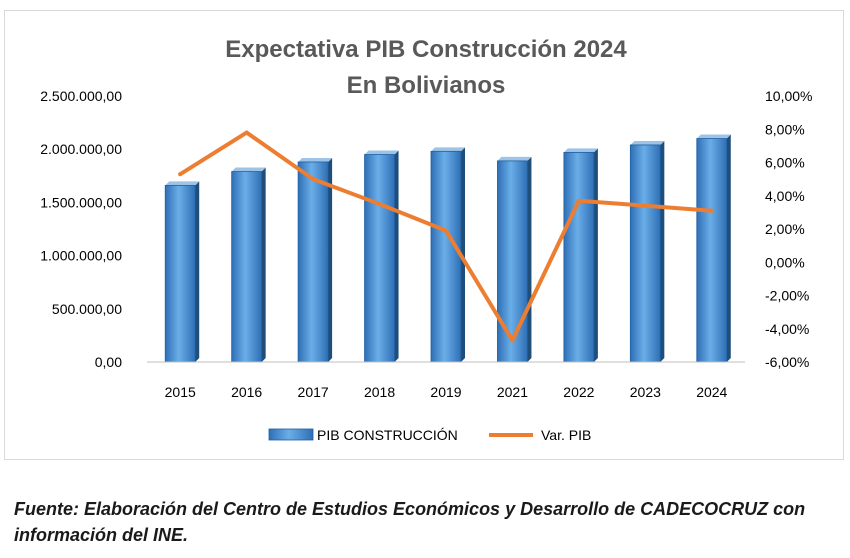 This screenshot has height=558, width=850. Describe the element at coordinates (87, 309) in the screenshot. I see `y-left-tick-label: 500.000,00` at that location.